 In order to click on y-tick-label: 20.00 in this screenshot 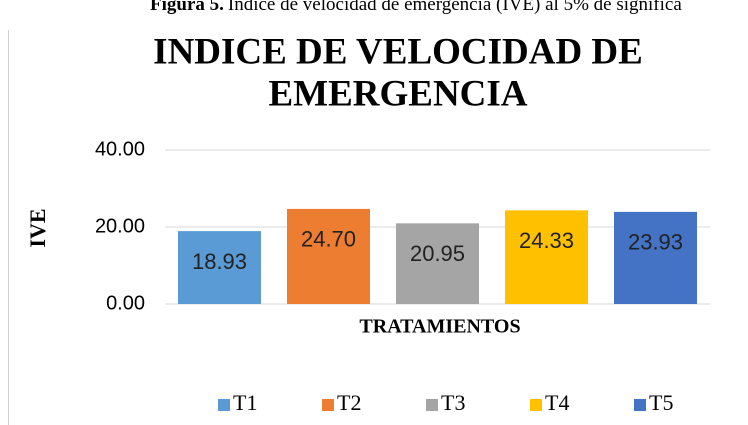, I will do `click(120, 226)`.